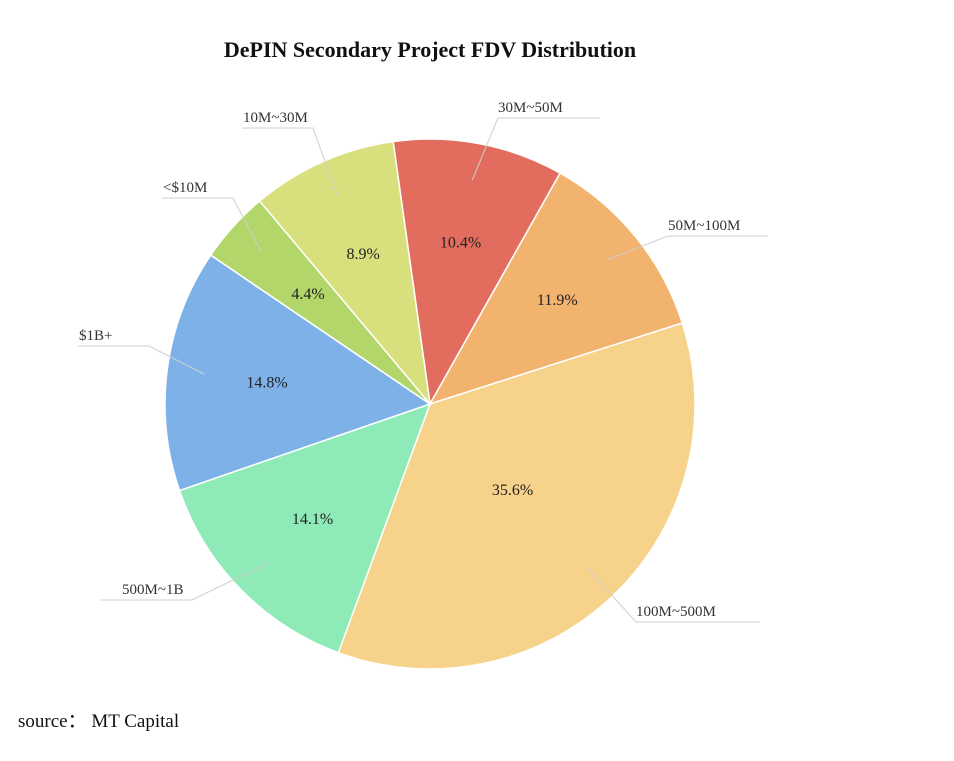  I want to click on slice-value-label: 8.9%, so click(363, 254).